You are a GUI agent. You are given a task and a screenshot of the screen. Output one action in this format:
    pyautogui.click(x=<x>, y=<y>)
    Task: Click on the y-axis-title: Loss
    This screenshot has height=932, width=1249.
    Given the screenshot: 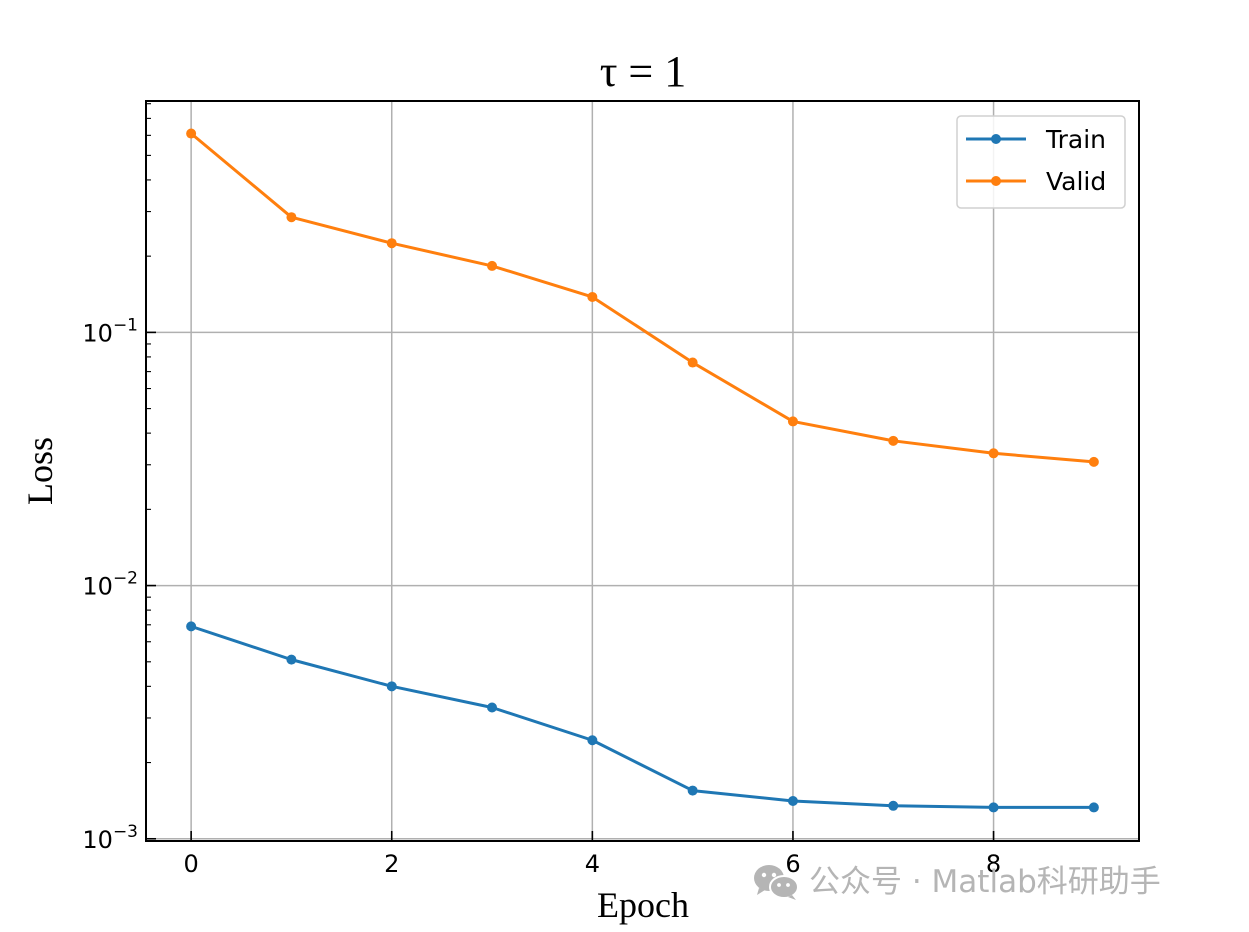 What is the action you would take?
    pyautogui.click(x=40, y=471)
    